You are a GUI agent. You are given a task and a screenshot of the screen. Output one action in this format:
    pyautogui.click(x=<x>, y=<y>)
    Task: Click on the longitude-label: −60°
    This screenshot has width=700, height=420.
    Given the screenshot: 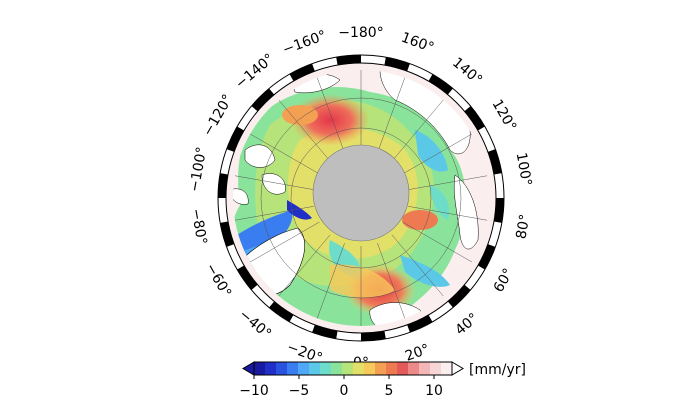 What is the action you would take?
    pyautogui.click(x=218, y=281)
    